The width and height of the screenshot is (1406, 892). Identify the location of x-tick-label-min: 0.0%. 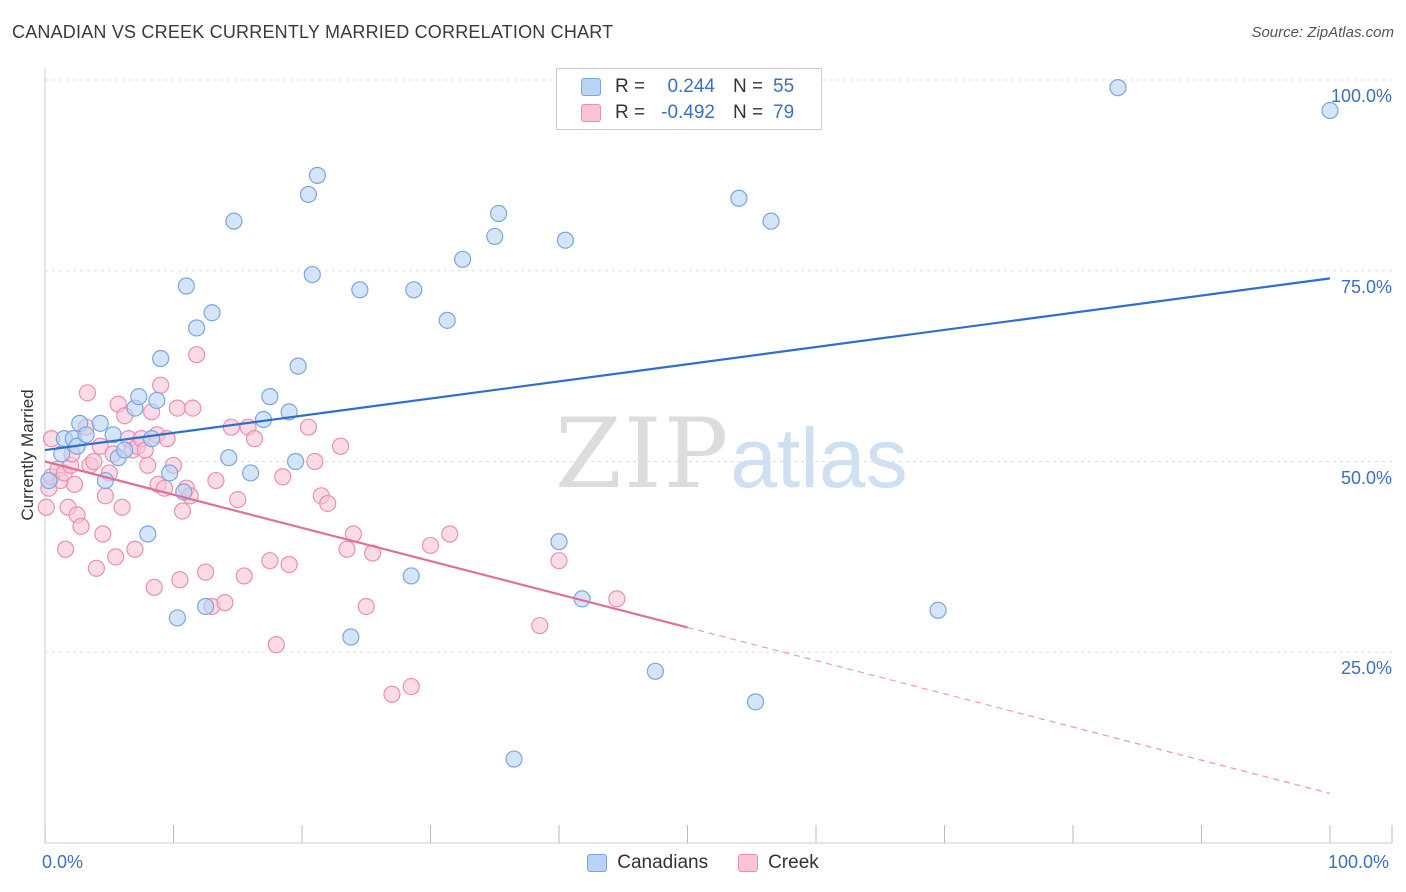
(63, 862).